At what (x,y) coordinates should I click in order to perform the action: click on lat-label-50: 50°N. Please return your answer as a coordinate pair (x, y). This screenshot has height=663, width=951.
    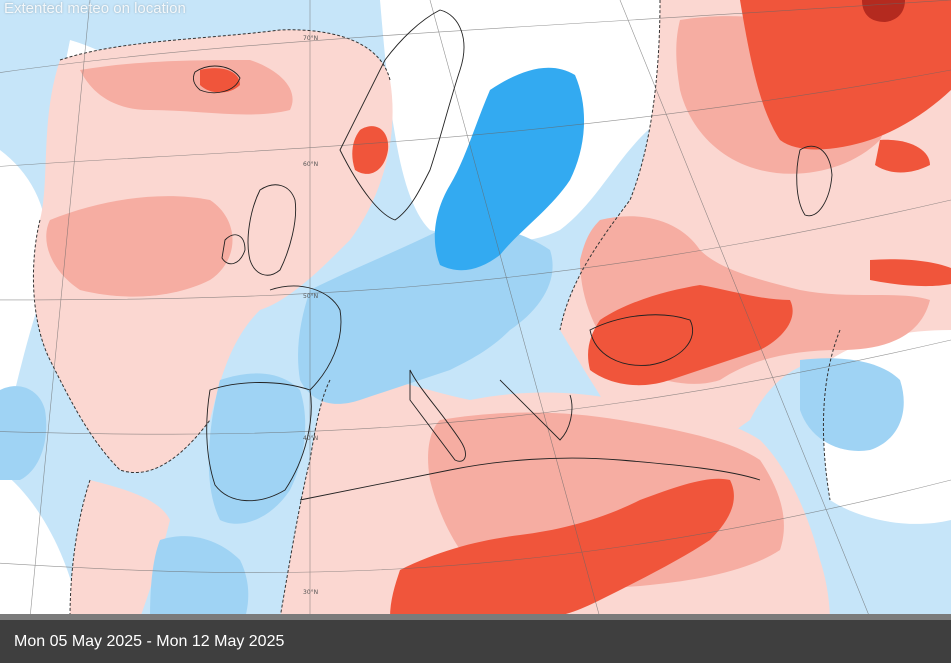
    Looking at the image, I should click on (310, 296).